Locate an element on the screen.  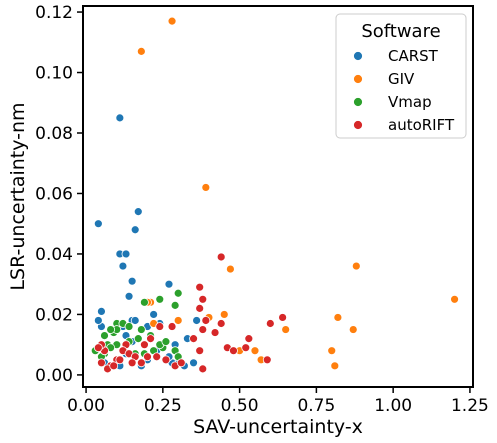
legend-title: Software is located at coordinates (400, 31).